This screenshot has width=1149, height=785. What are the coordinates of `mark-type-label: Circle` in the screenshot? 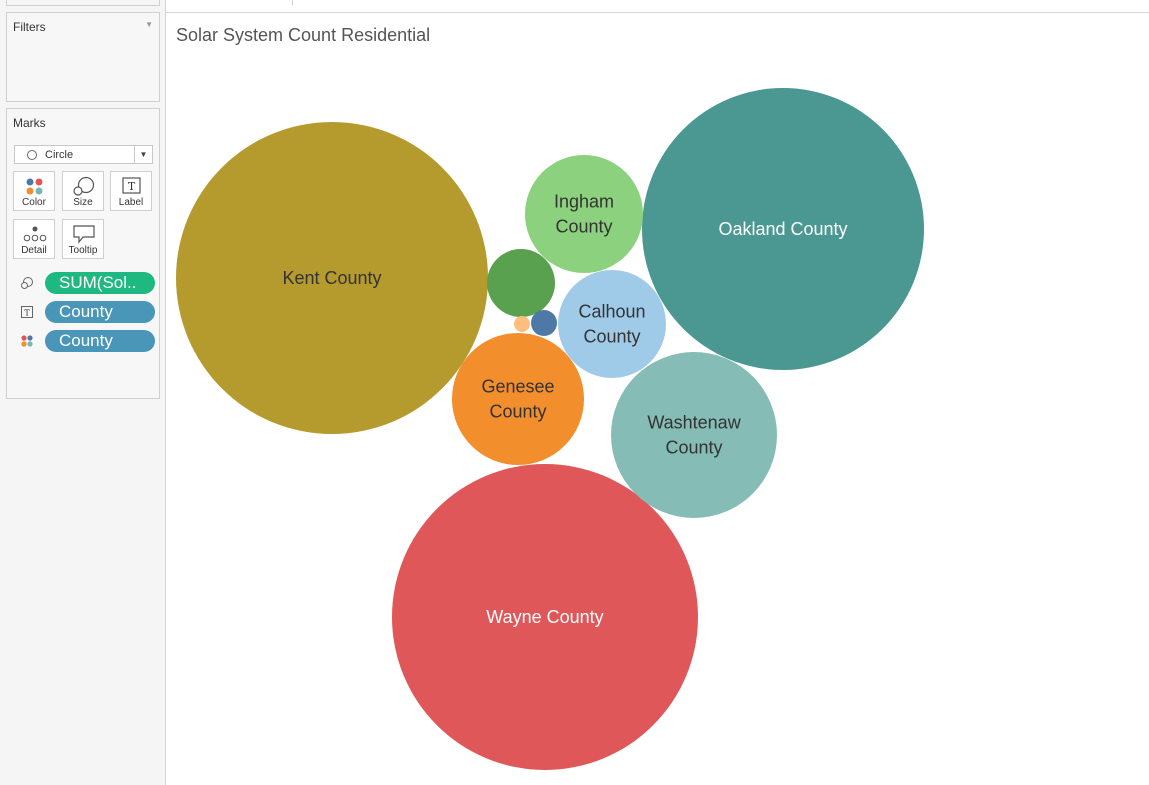 It's located at (59, 155).